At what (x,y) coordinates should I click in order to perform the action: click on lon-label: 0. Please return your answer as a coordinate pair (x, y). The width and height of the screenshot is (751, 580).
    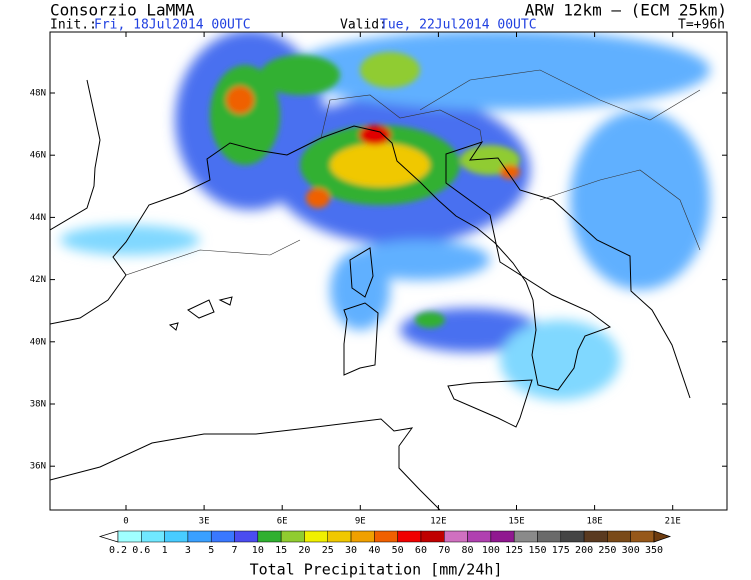
    Looking at the image, I should click on (125, 522).